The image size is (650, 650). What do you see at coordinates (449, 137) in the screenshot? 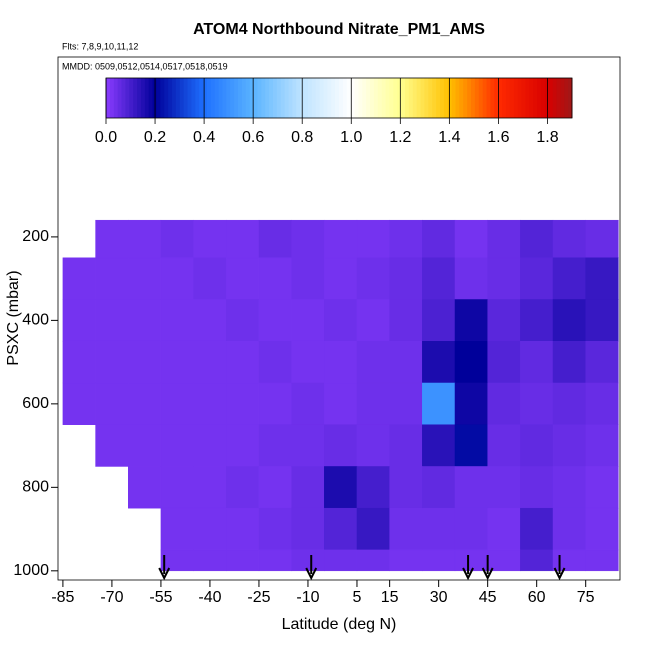
I see `colorbar-tick-label: 1.4` at bounding box center [449, 137].